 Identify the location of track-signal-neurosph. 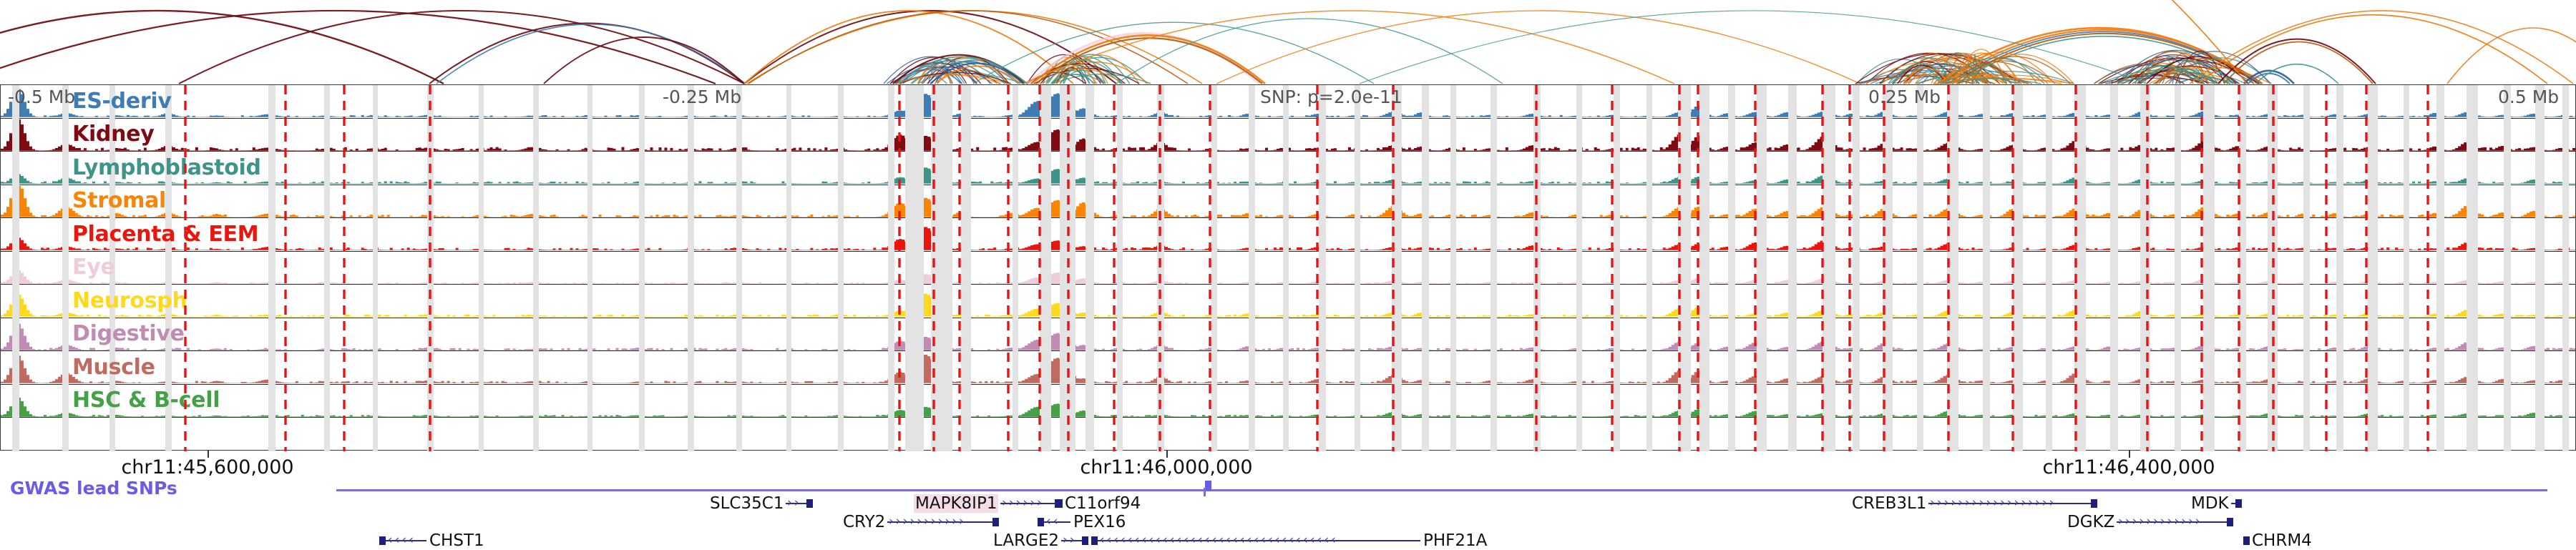
(1288, 301).